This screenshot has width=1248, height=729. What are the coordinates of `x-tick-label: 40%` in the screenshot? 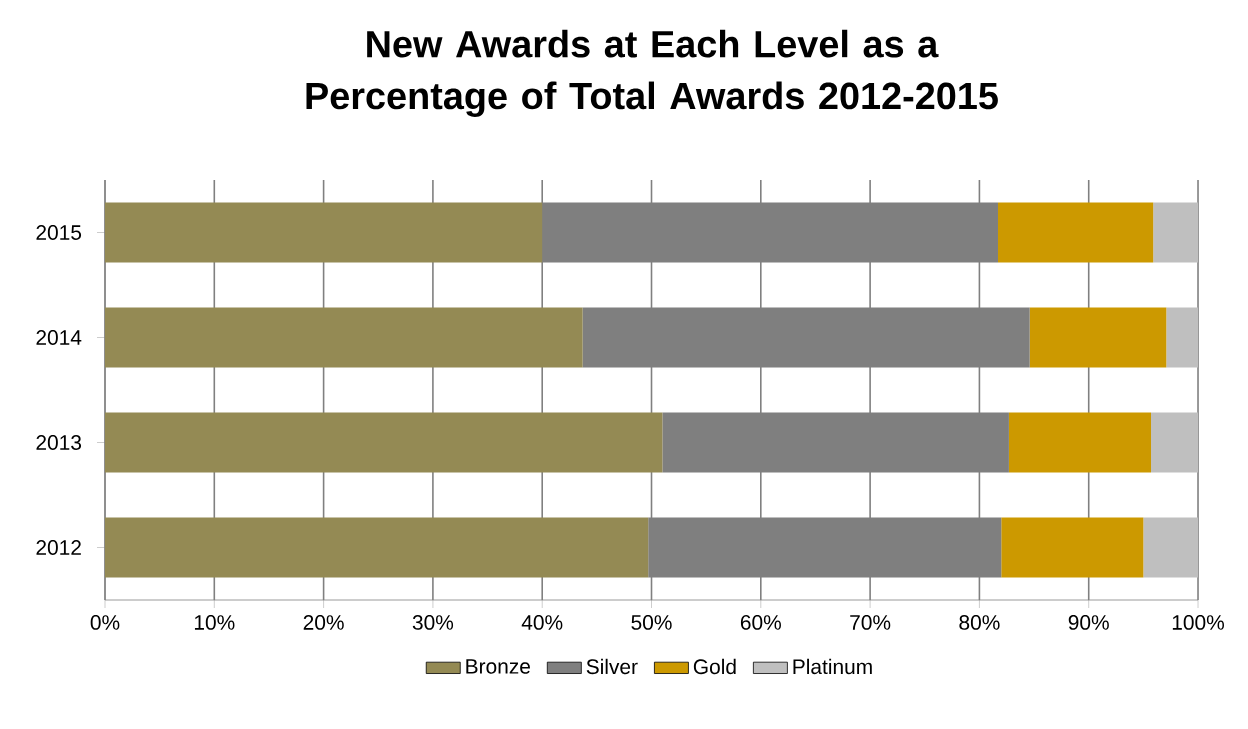 It's located at (542, 622).